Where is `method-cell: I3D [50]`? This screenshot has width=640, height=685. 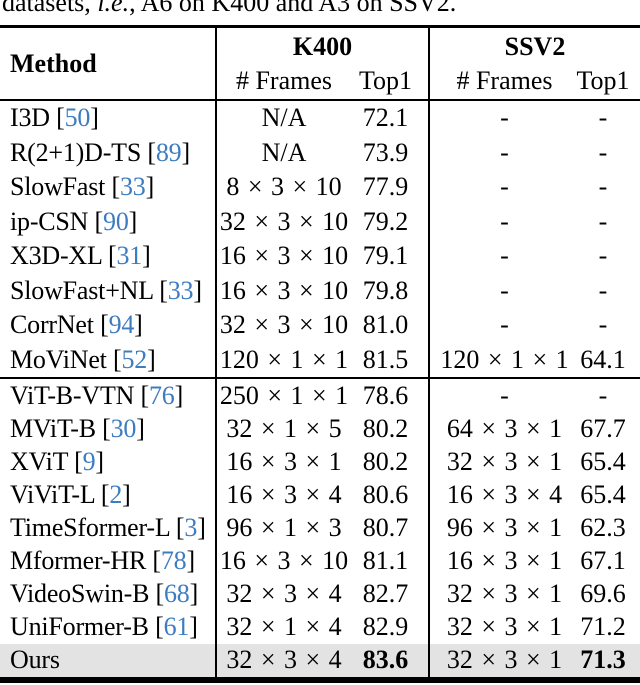
method-cell: I3D [50] is located at coordinates (108, 118).